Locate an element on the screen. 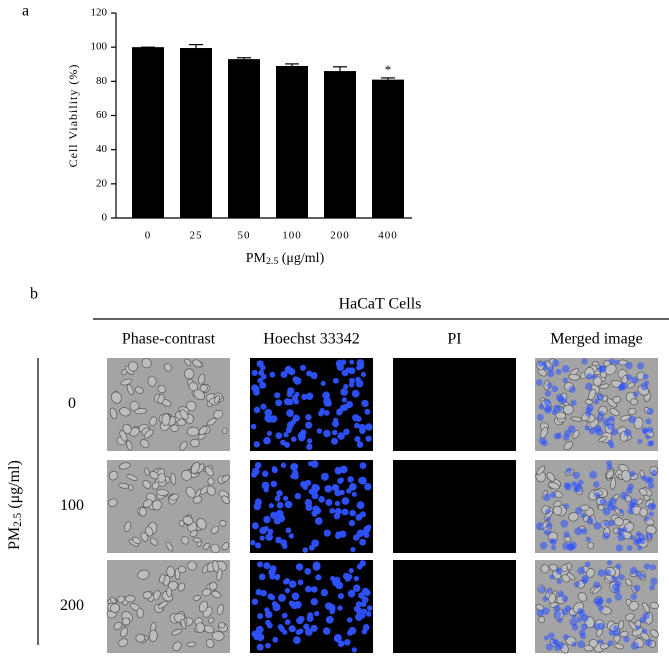 The image size is (669, 656). y-tick-label: 20 is located at coordinates (102, 183).